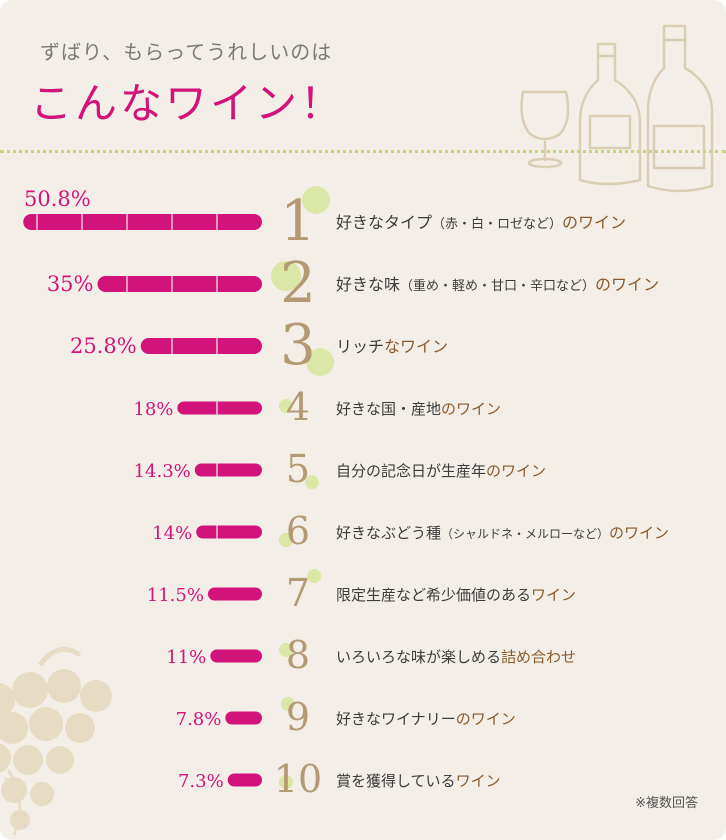 The width and height of the screenshot is (726, 840). Describe the element at coordinates (298, 655) in the screenshot. I see `rank-number: 8` at that location.